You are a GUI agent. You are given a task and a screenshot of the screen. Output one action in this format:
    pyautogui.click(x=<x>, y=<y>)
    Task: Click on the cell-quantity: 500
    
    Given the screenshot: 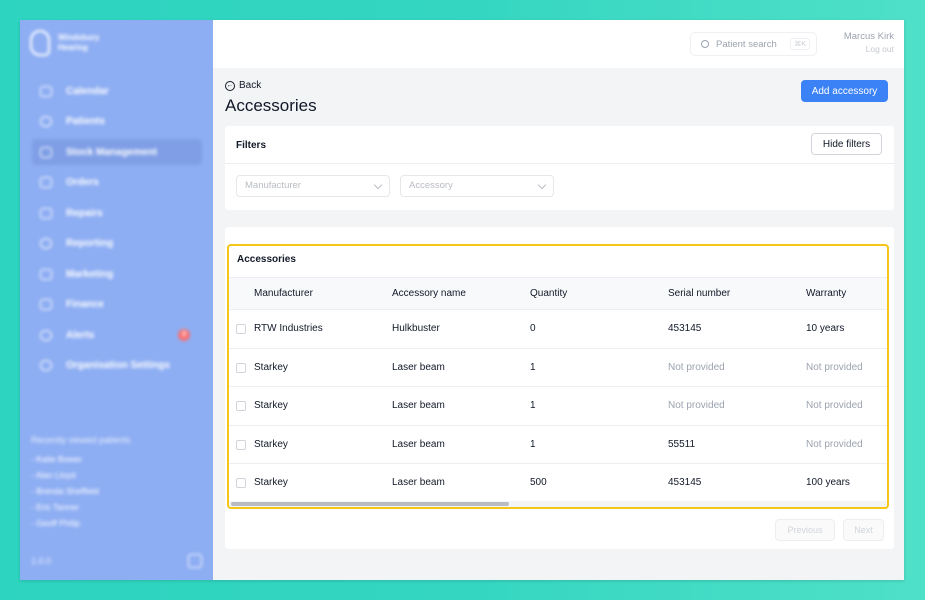 What is the action you would take?
    pyautogui.click(x=538, y=482)
    